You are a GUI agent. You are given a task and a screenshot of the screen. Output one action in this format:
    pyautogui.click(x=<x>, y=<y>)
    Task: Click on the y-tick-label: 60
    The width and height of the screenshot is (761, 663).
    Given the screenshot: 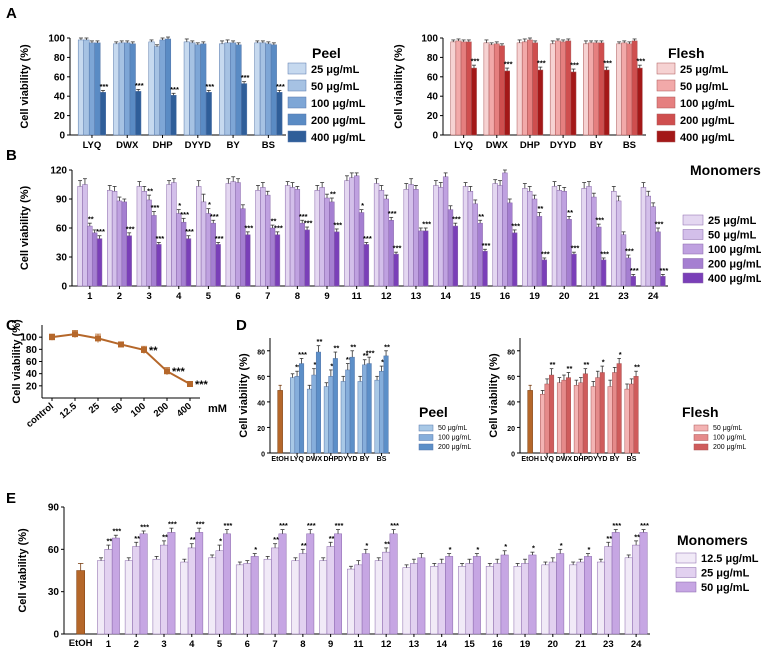 What is the action you would take?
    pyautogui.click(x=433, y=77)
    